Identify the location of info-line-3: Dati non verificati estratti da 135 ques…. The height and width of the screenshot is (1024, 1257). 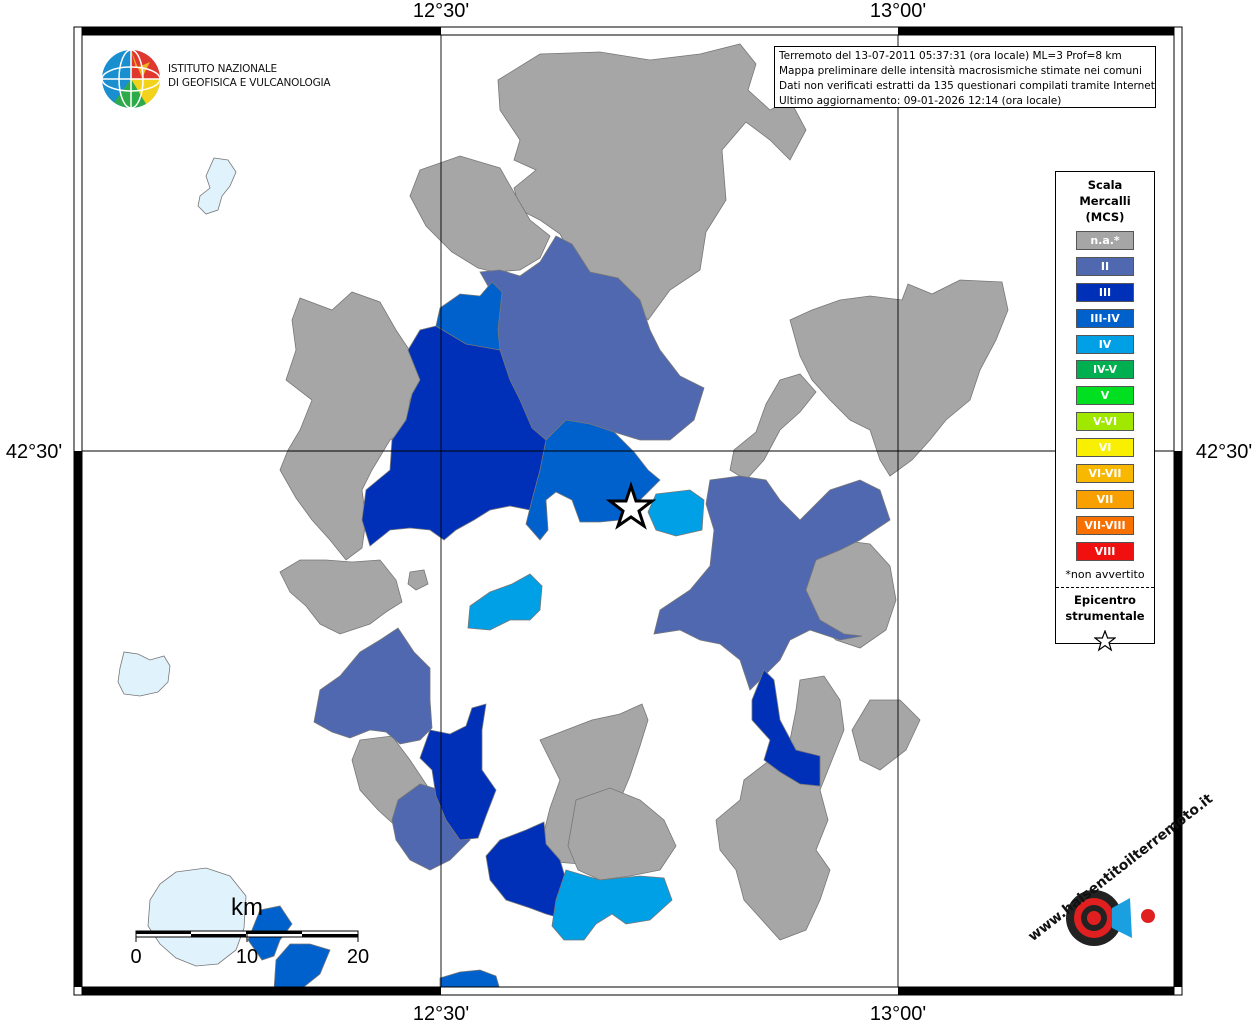
(967, 86).